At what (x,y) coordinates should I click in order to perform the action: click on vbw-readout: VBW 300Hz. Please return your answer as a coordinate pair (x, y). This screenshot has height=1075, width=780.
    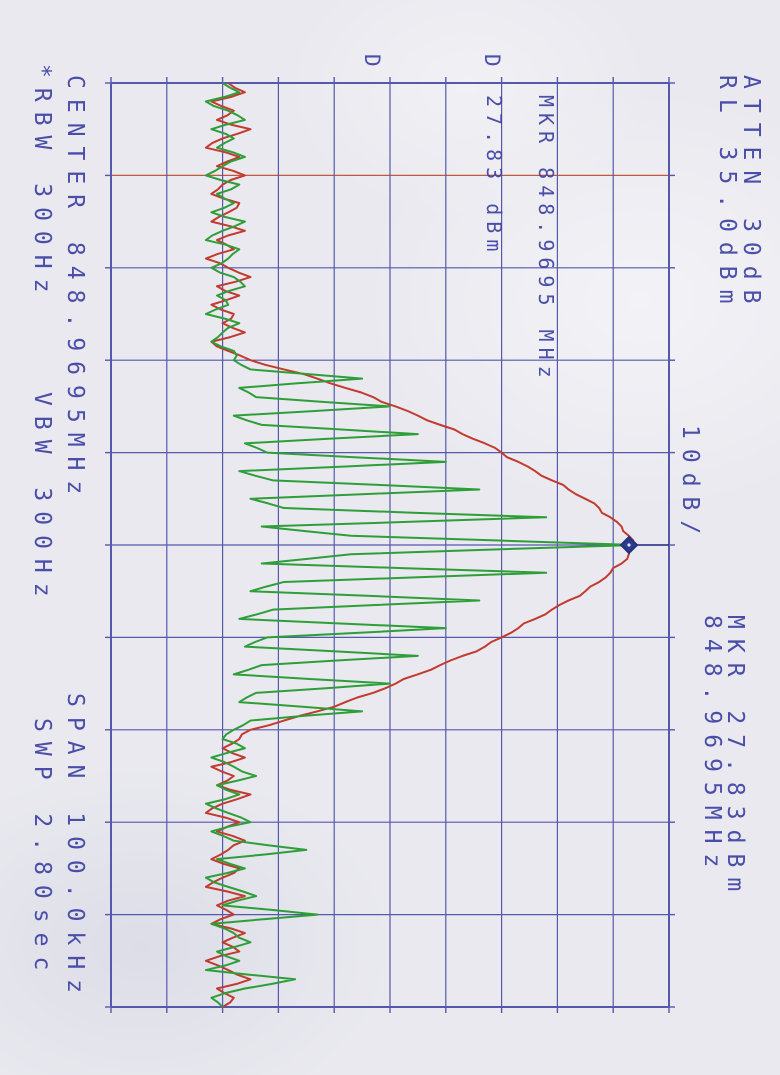
    Looking at the image, I should click on (42, 499).